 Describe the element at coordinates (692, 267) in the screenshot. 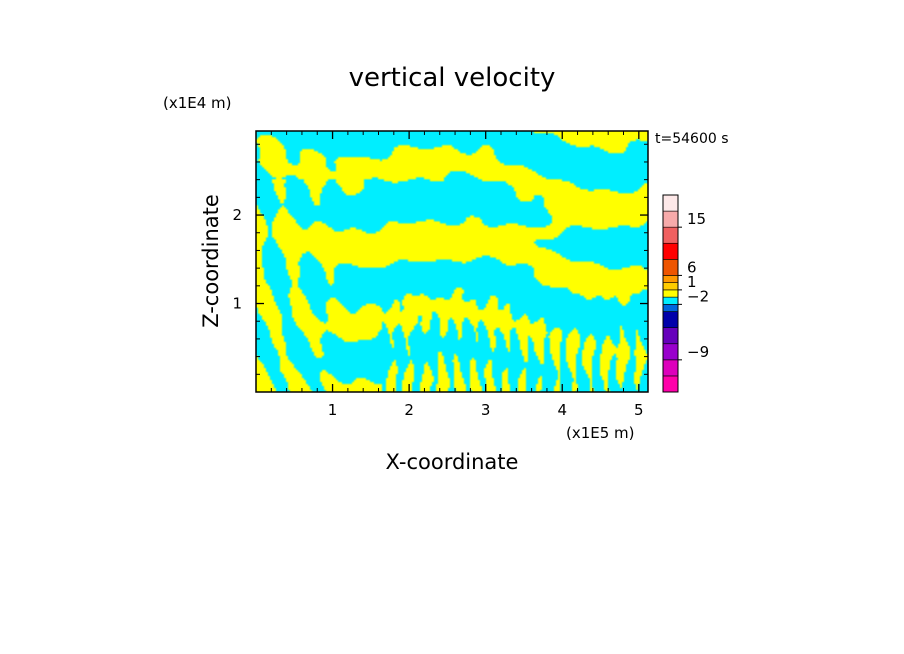

I see `colorbar-label: 6` at that location.